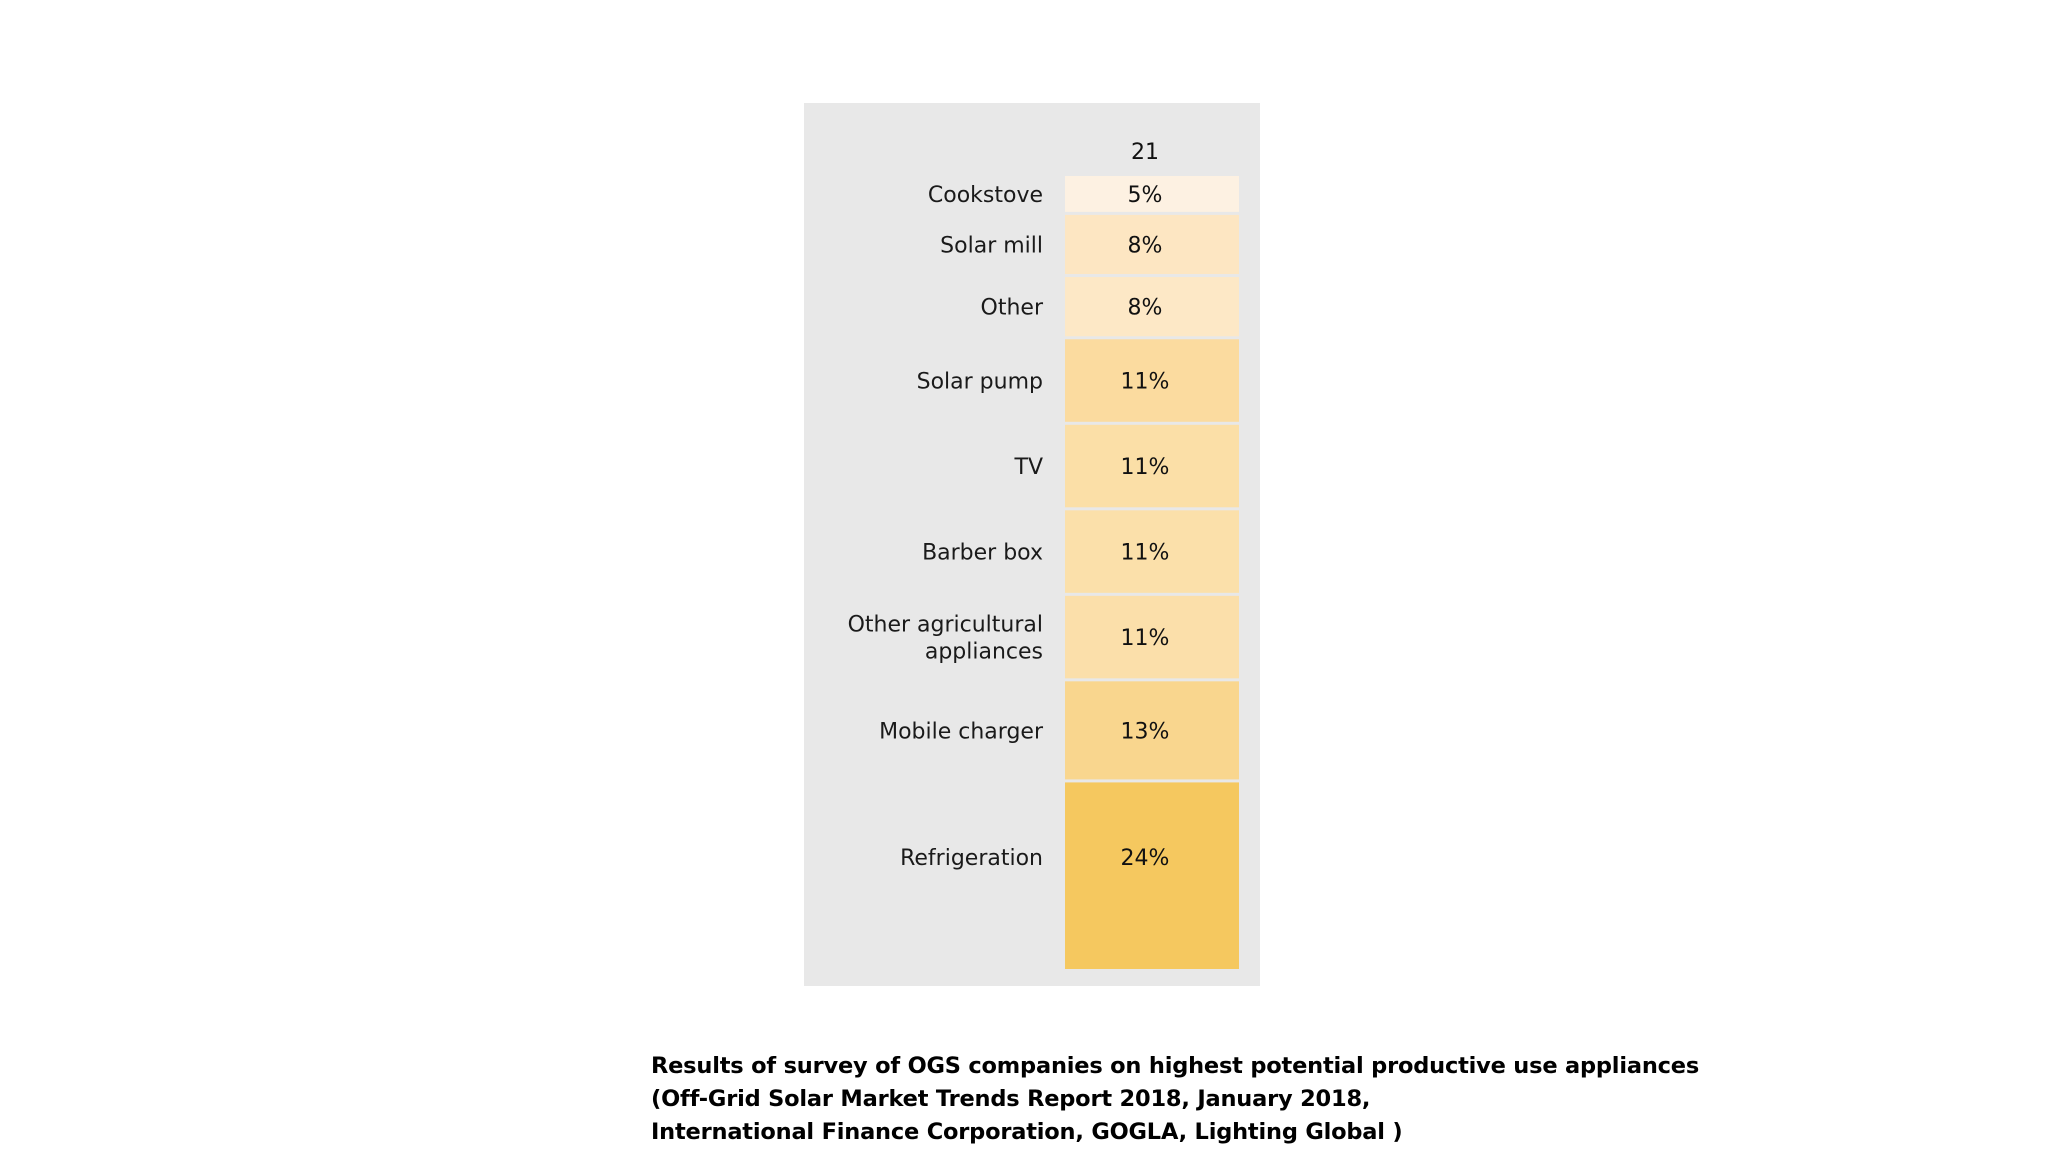 This screenshot has width=2048, height=1152. I want to click on category-label-9: Refrigeration, so click(971, 858).